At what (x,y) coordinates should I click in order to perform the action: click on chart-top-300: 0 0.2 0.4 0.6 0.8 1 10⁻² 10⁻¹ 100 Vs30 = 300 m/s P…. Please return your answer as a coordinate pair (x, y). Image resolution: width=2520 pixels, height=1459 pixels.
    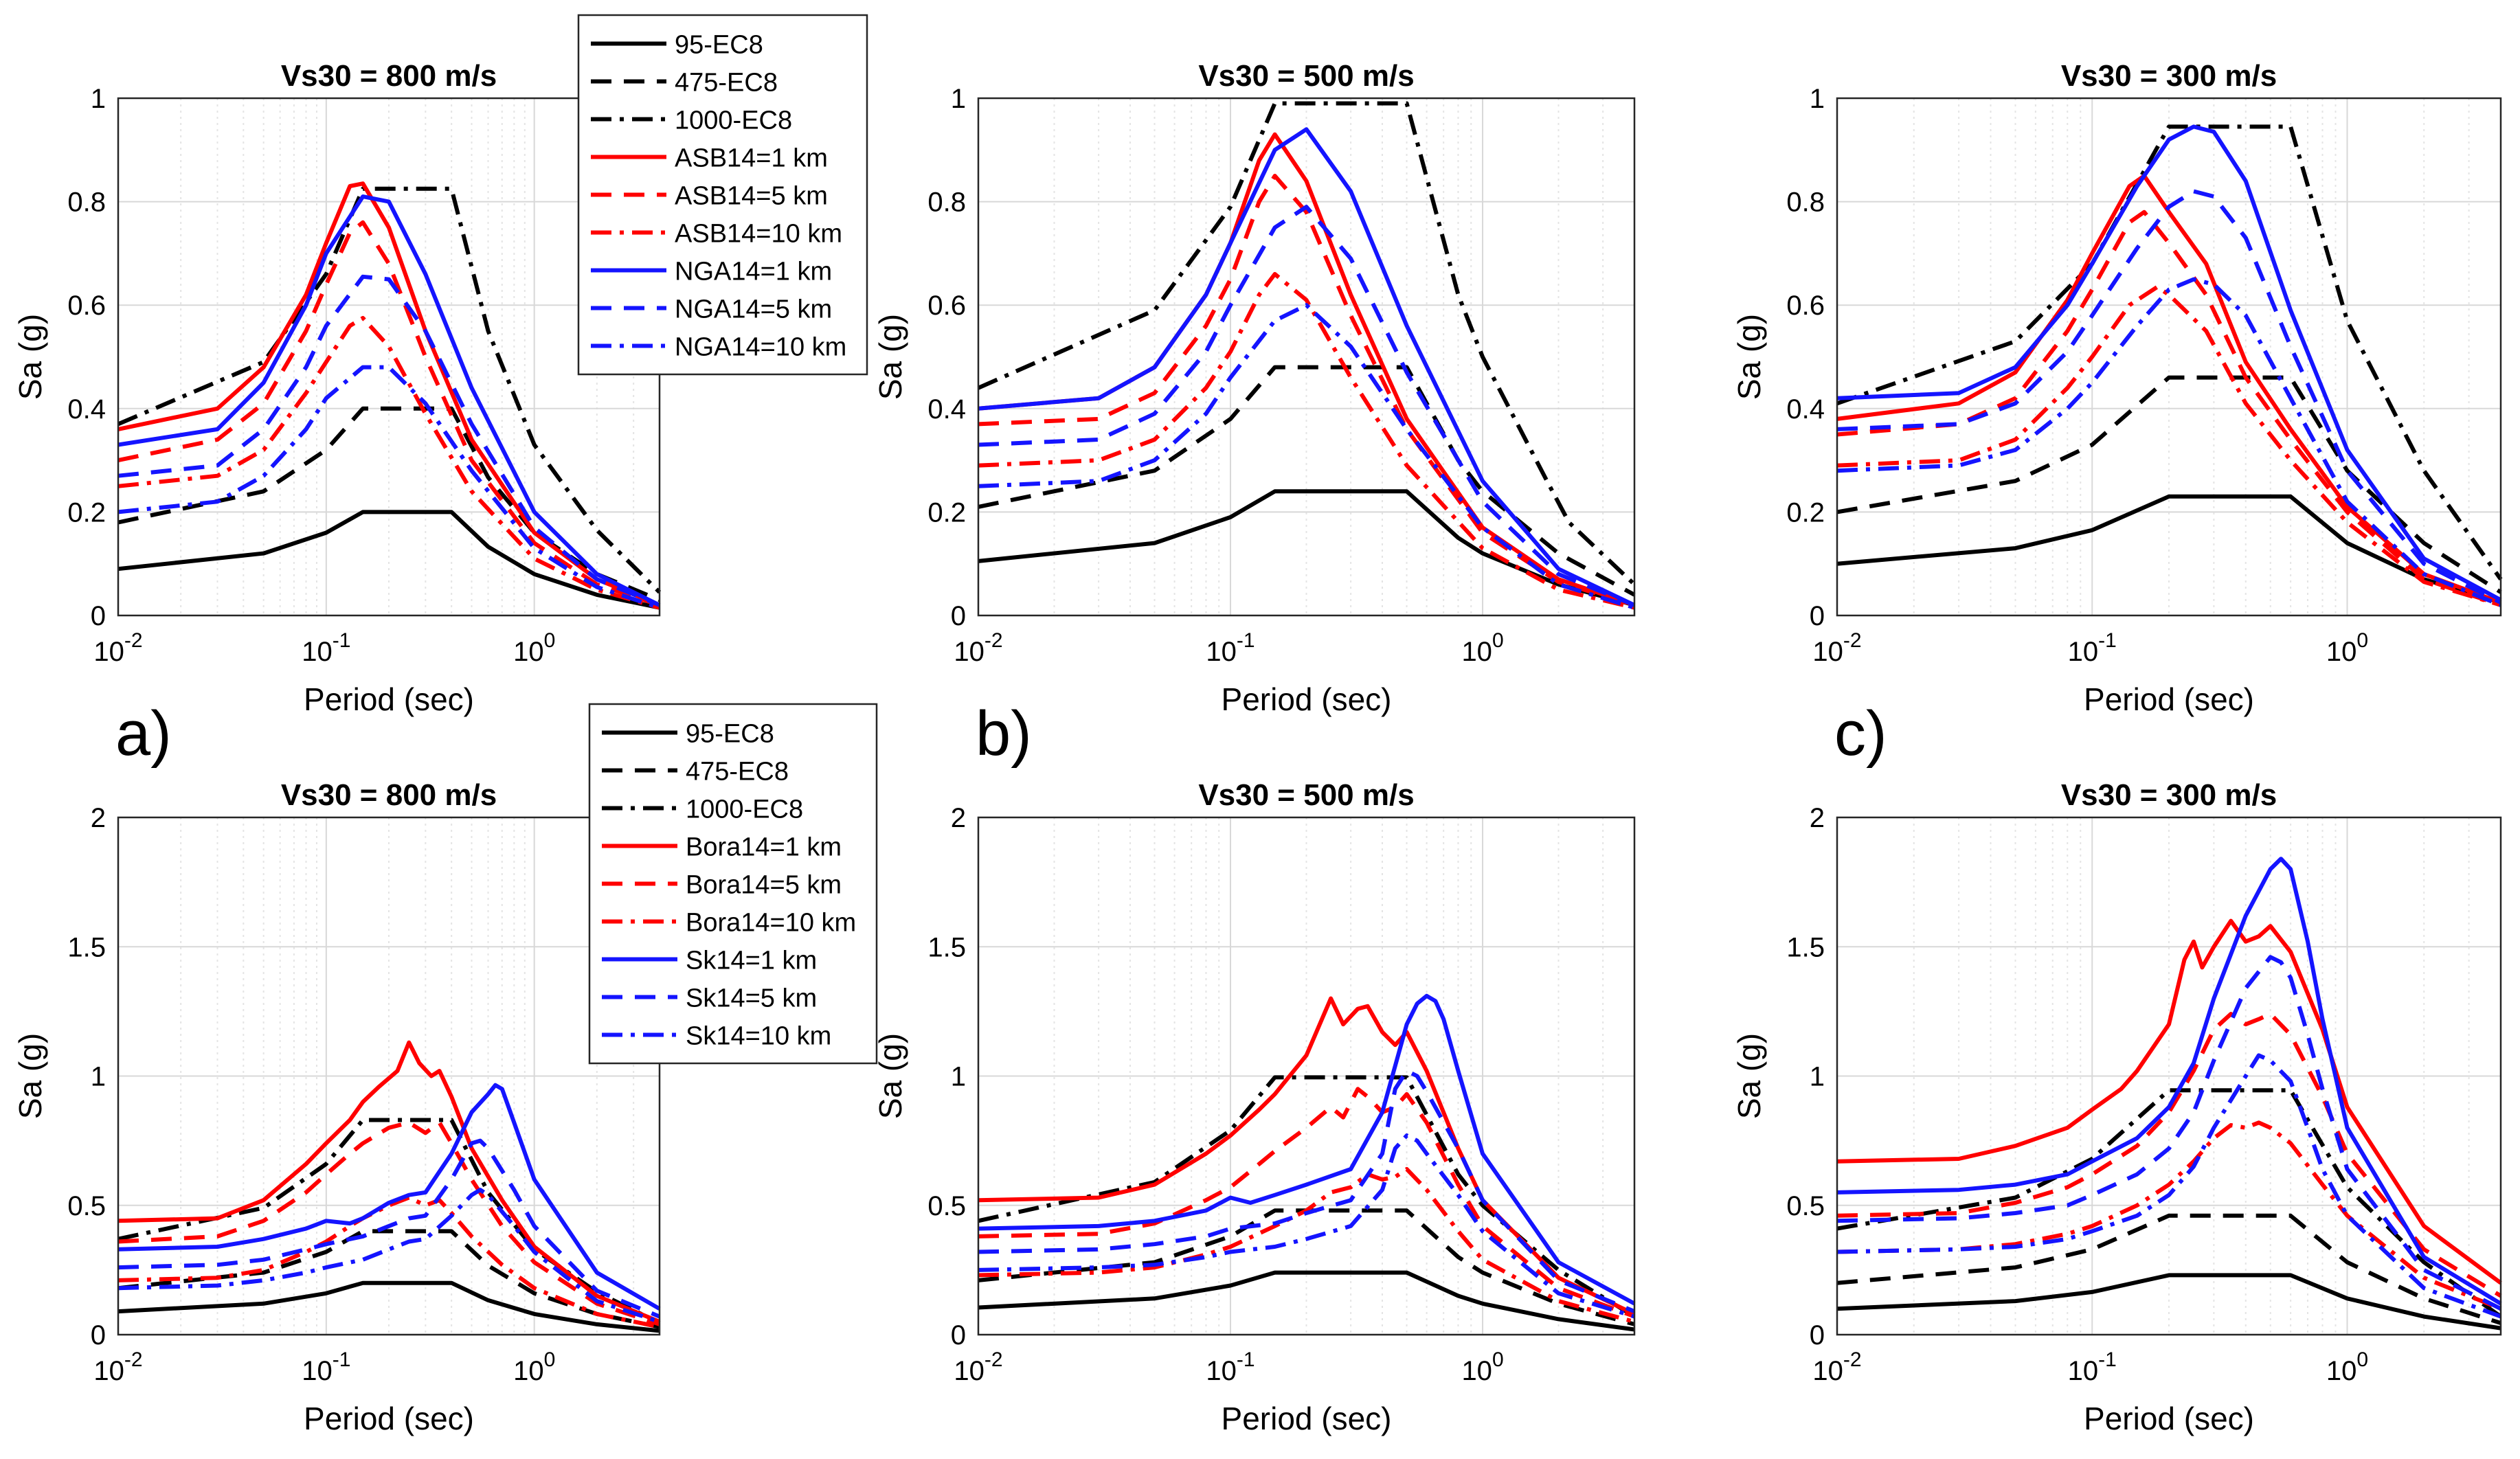
    Looking at the image, I should click on (2117, 388).